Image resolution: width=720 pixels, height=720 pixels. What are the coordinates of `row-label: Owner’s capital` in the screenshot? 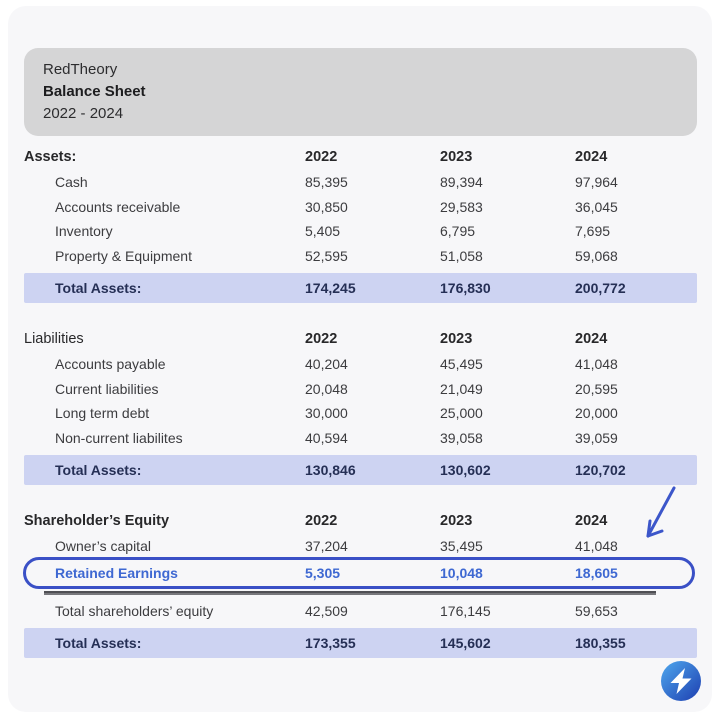 It's located at (103, 546).